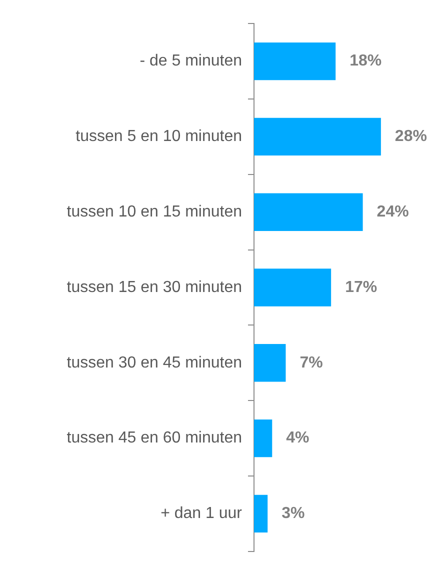  I want to click on data-label: 4%, so click(298, 438).